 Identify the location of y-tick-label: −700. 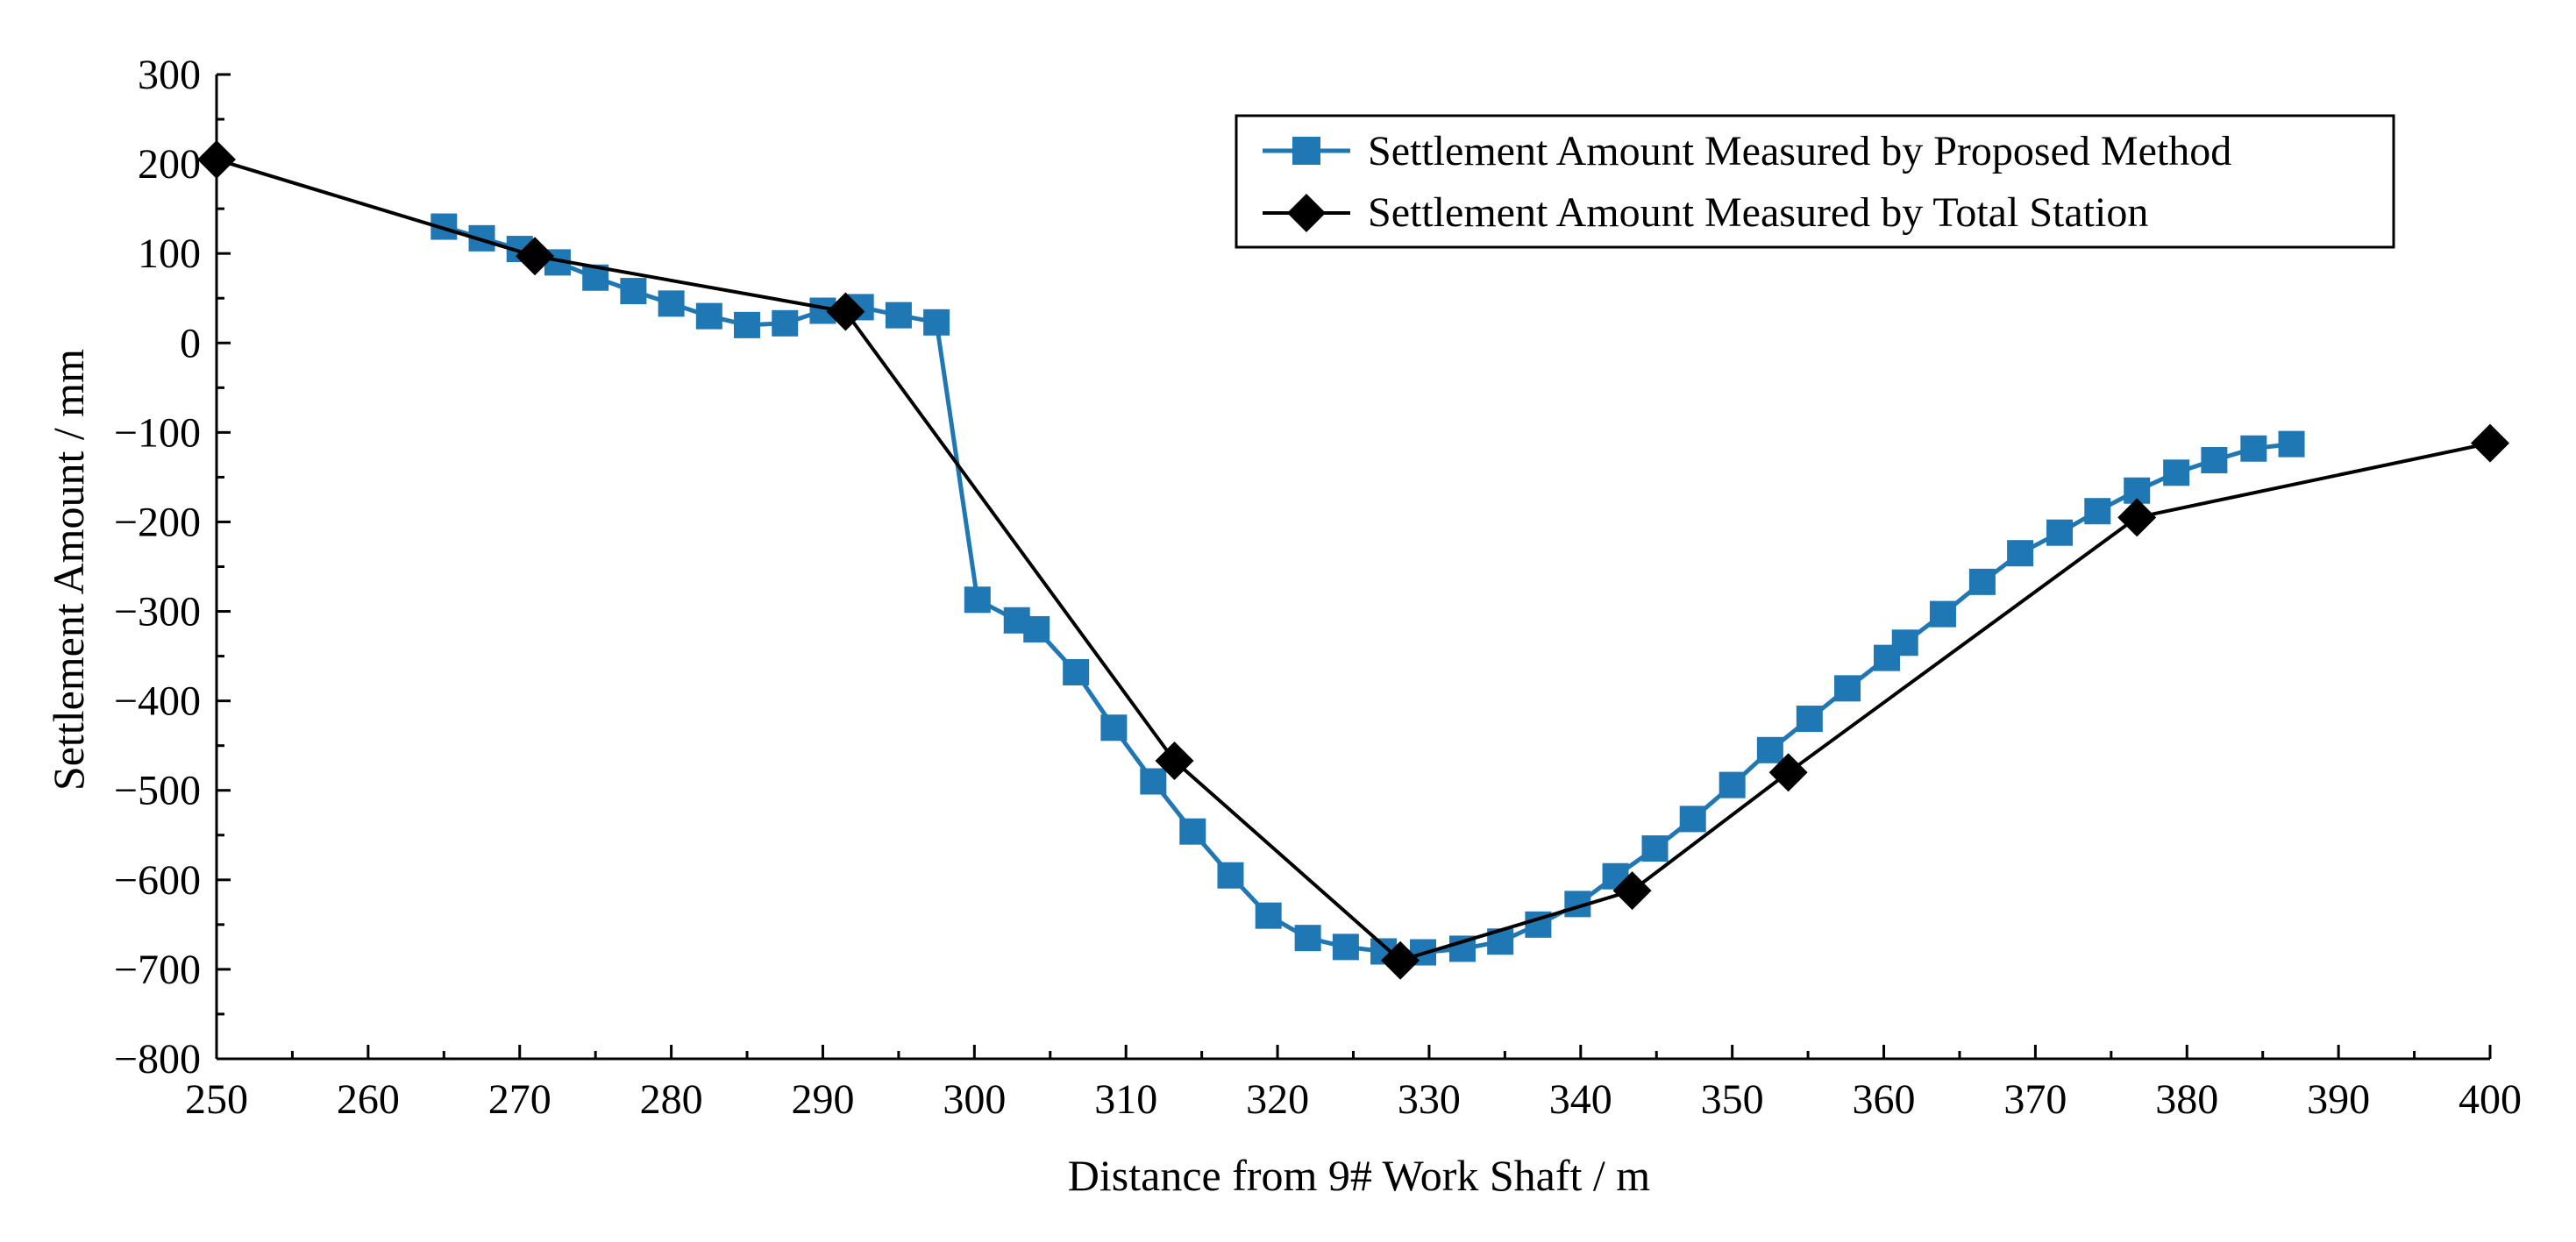
(157, 970).